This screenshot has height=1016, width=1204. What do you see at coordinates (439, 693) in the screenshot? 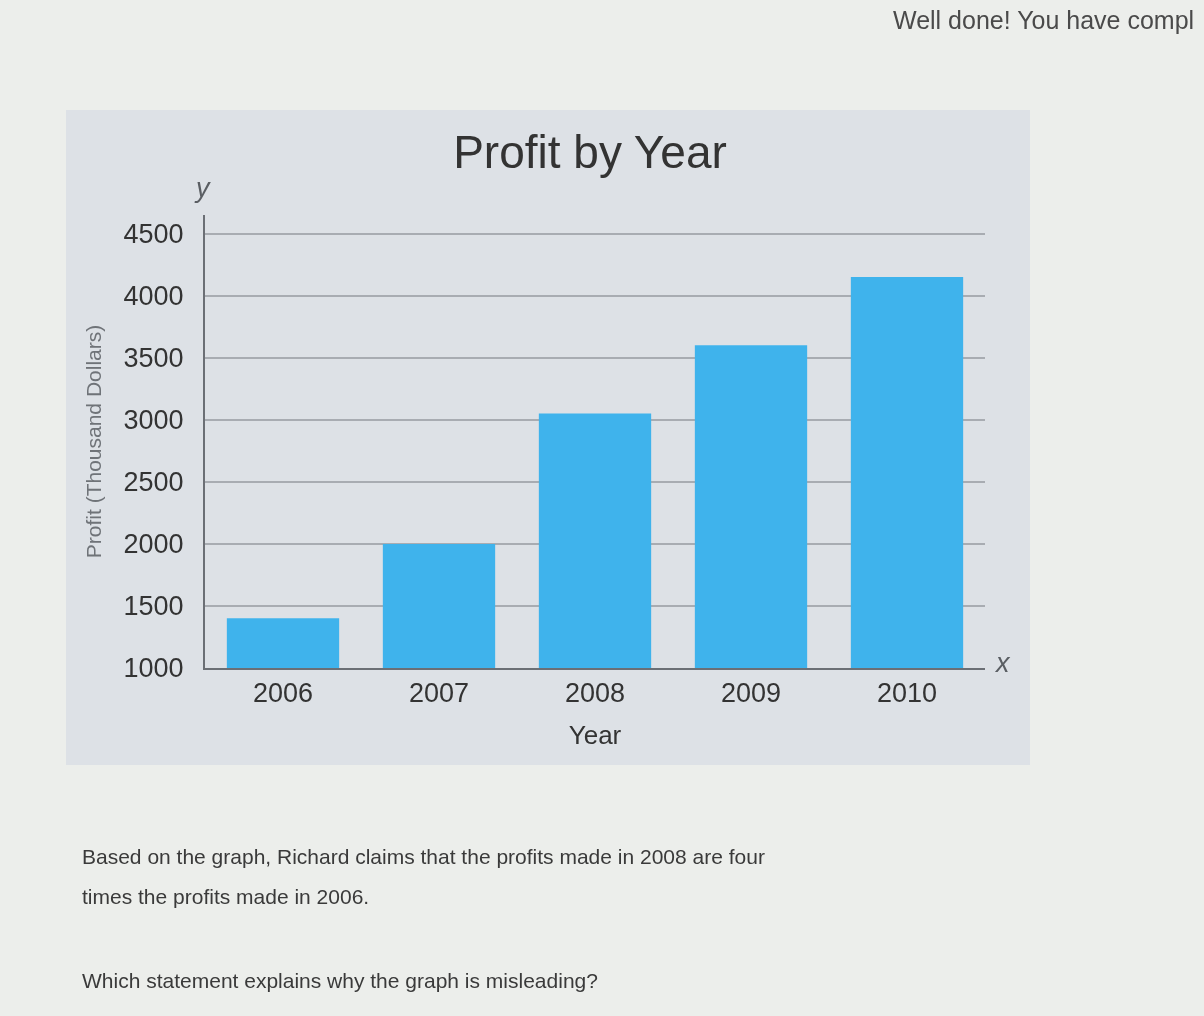
I see `x-tick-label: 2007` at bounding box center [439, 693].